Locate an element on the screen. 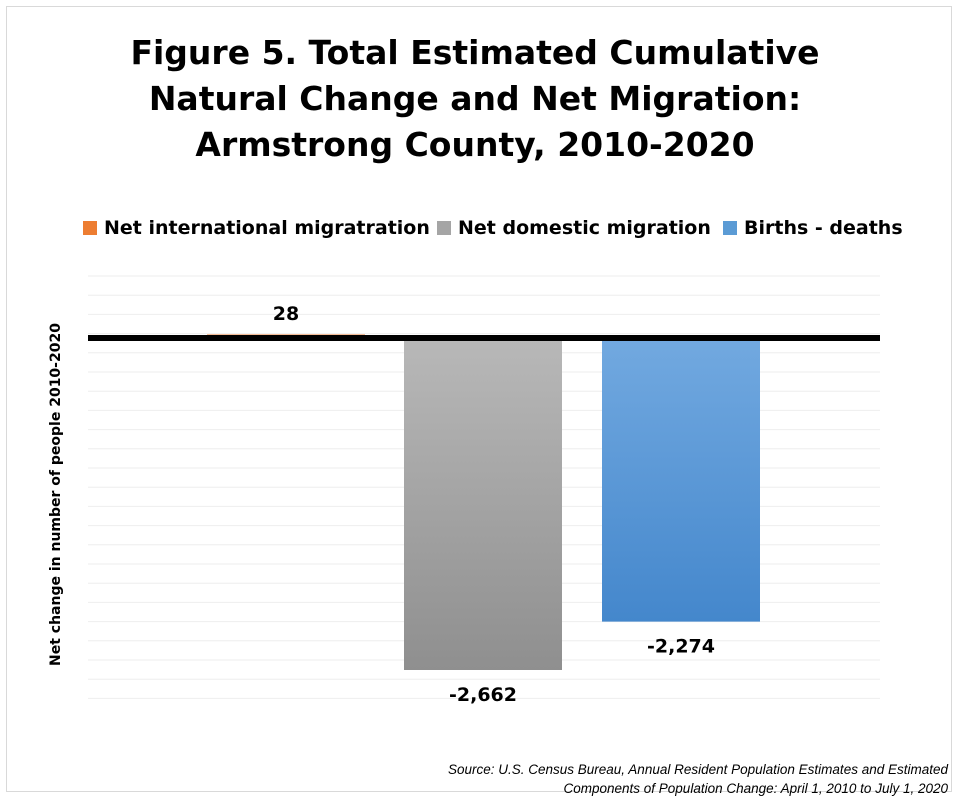 The image size is (960, 798). data-label-net-international: 28 is located at coordinates (286, 314).